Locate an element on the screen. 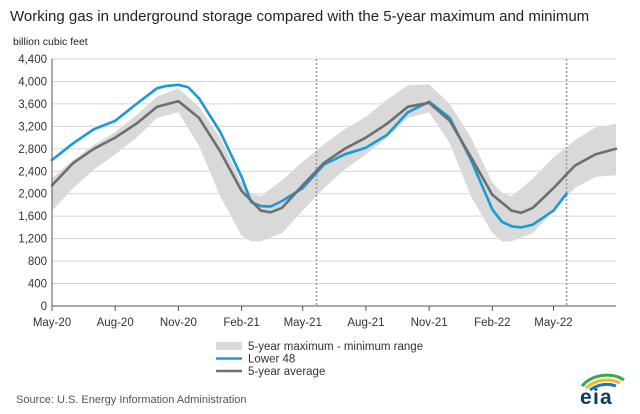 Image resolution: width=640 pixels, height=414 pixels. y-tick-label: 0 is located at coordinates (44, 307).